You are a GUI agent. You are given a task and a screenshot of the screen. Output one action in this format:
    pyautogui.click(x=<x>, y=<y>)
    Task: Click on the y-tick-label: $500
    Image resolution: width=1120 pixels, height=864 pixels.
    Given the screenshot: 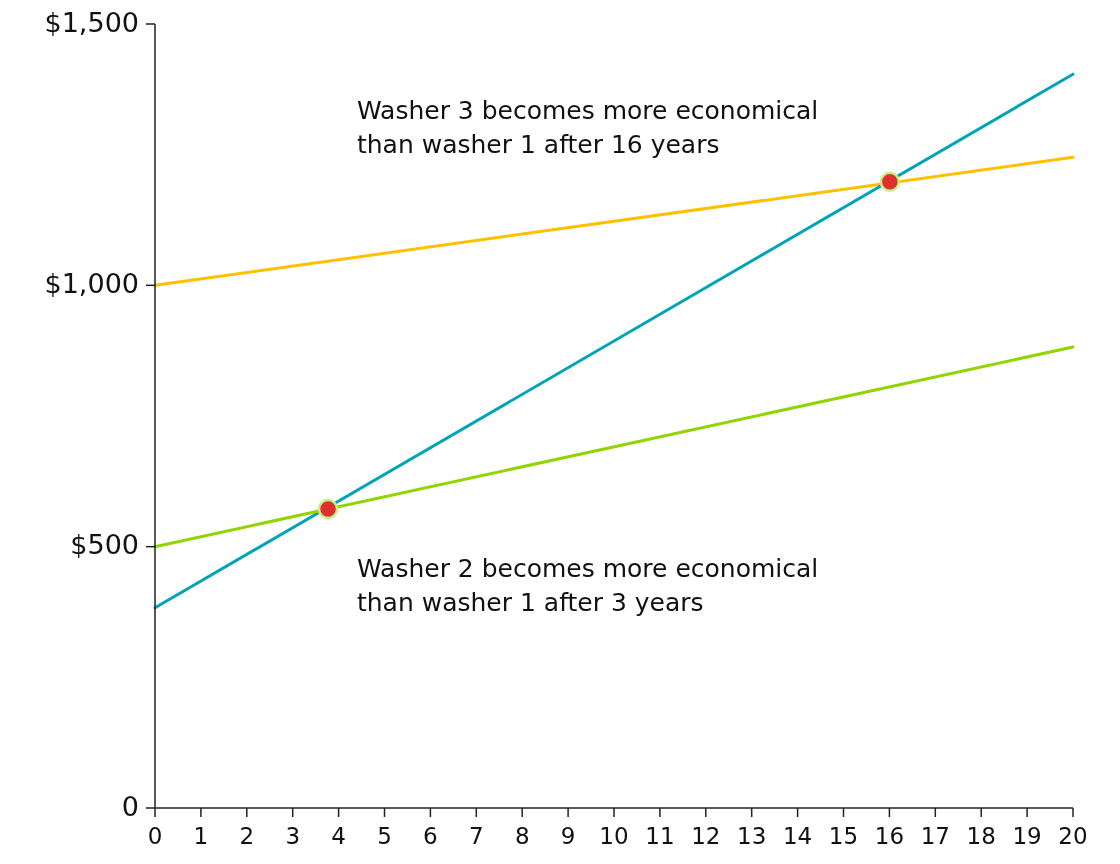 What is the action you would take?
    pyautogui.click(x=104, y=545)
    